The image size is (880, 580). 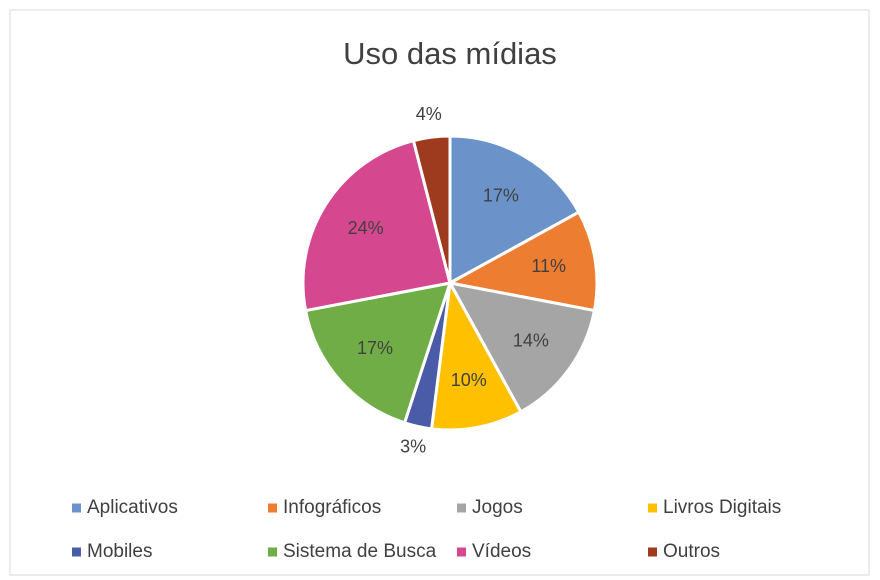 What do you see at coordinates (429, 114) in the screenshot?
I see `data-label: 4%` at bounding box center [429, 114].